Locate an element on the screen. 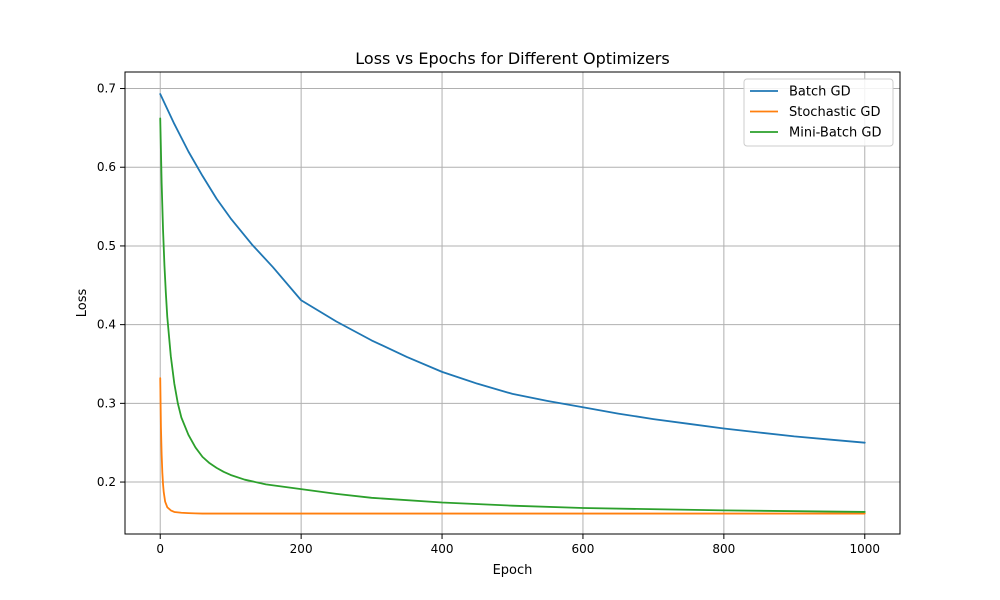  x-tick-label: 600 is located at coordinates (582, 549).